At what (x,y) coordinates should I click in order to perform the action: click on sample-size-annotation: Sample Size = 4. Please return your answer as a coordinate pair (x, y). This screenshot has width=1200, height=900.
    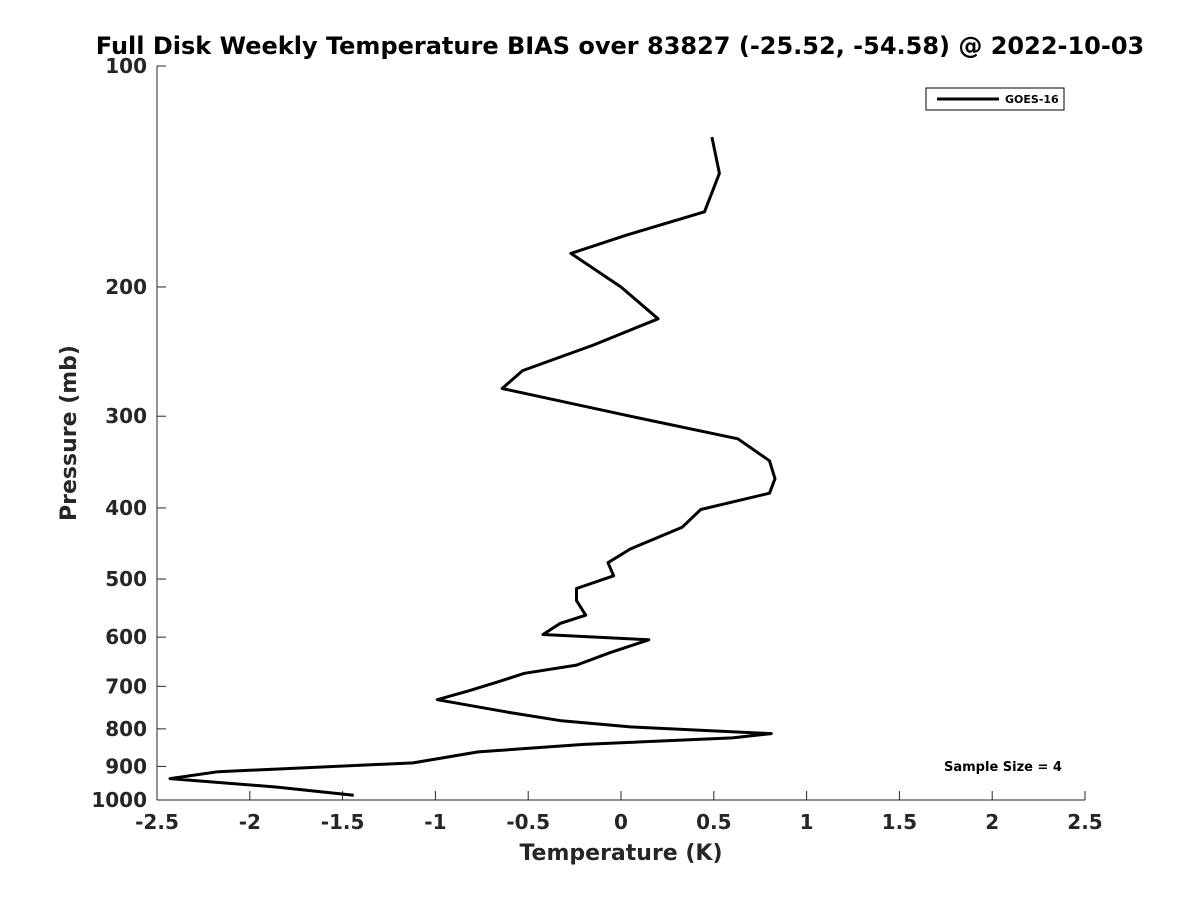
    Looking at the image, I should click on (1003, 767).